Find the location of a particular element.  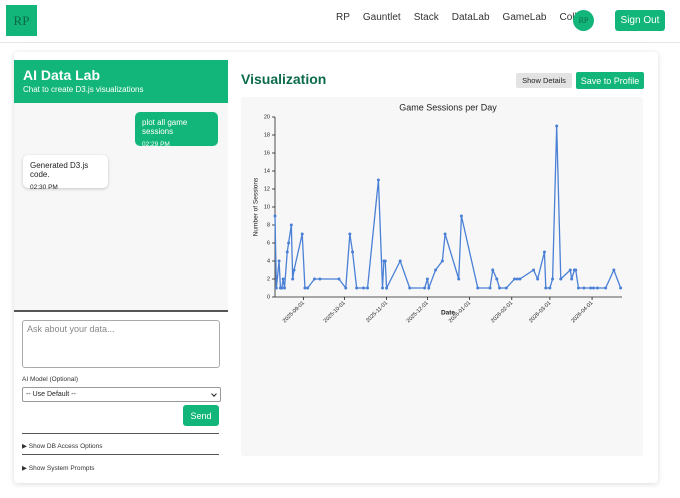

x-axis-label: Date is located at coordinates (448, 313).